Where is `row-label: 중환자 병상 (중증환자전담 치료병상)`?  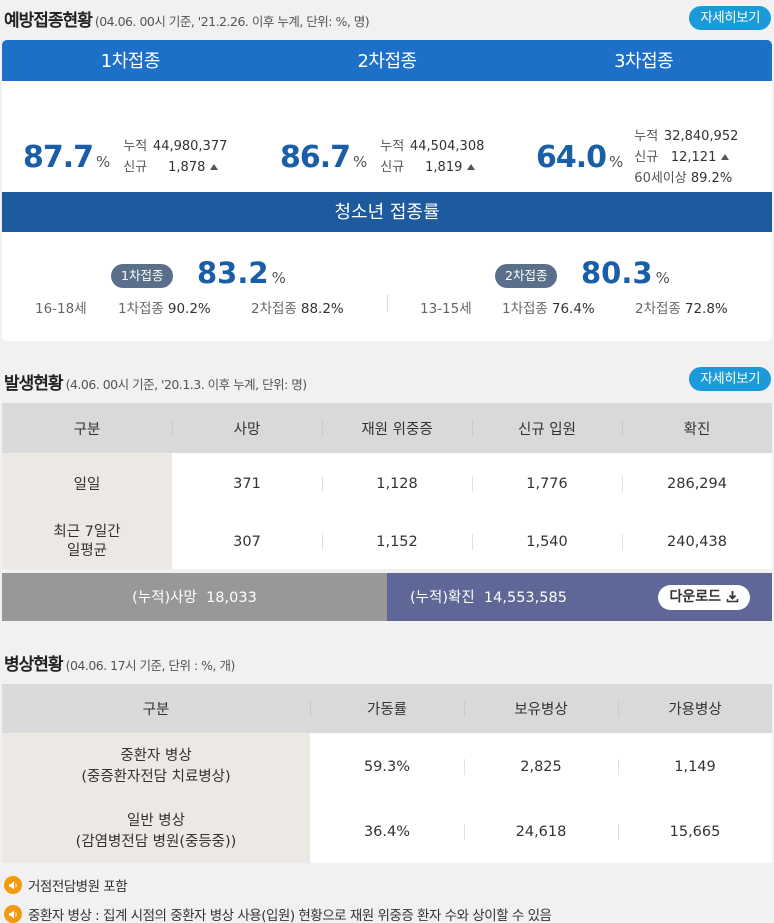
row-label: 중환자 병상 (중증환자전담 치료병상) is located at coordinates (156, 766).